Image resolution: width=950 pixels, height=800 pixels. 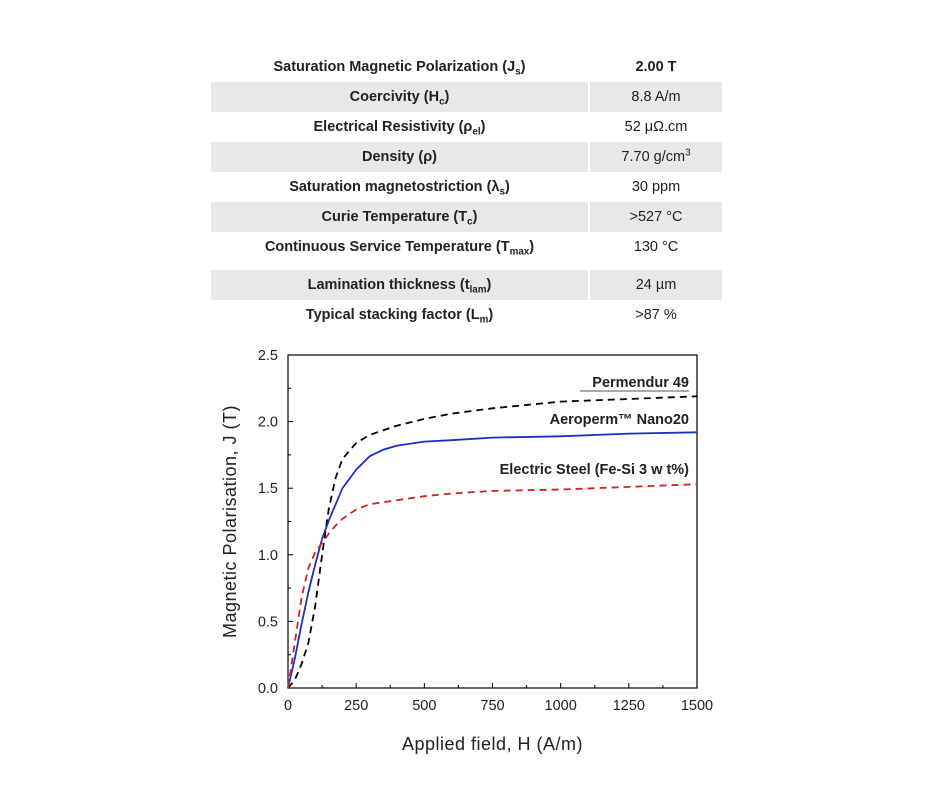 I want to click on y-tick-label: 1.5, so click(x=268, y=489).